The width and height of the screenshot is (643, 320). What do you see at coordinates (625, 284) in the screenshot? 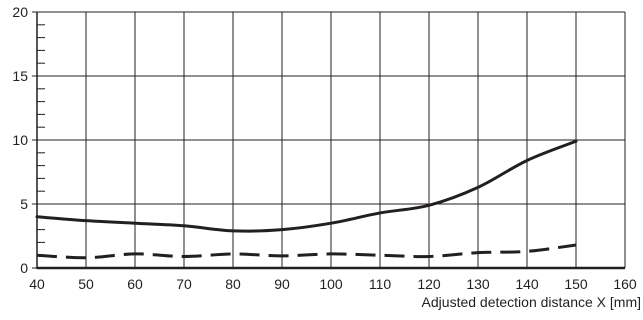
I see `x-tick-label: 160` at bounding box center [625, 284].